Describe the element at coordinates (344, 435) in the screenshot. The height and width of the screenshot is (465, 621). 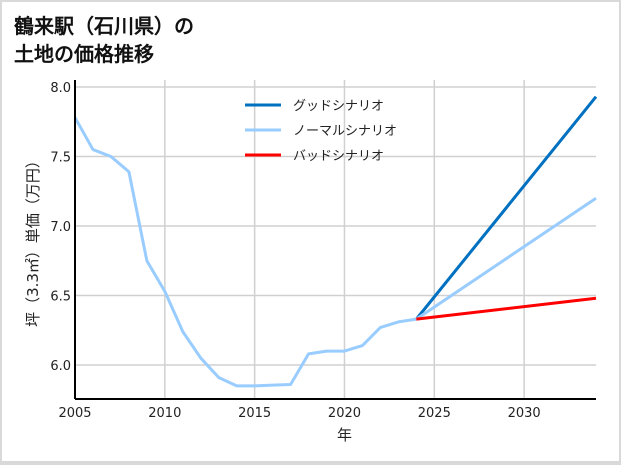
I see `x-axis-label: 年` at that location.